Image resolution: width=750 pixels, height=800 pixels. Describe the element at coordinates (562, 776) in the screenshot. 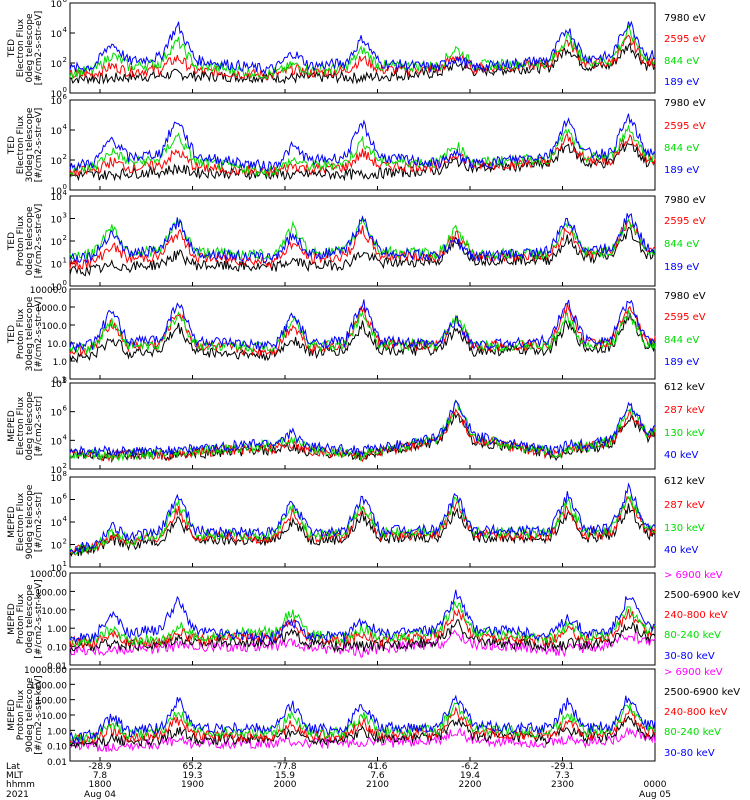

I see `time-axis-value: 7.3` at that location.